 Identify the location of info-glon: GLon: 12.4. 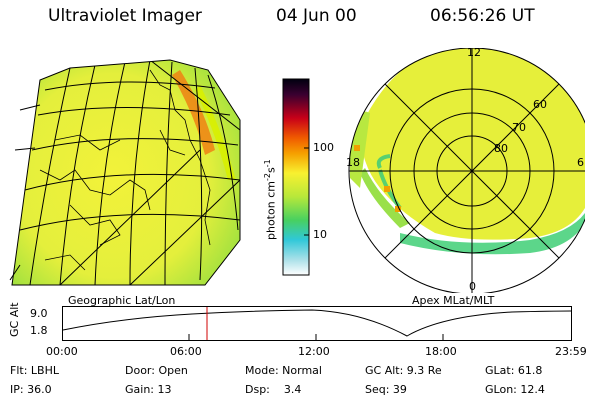
(515, 389).